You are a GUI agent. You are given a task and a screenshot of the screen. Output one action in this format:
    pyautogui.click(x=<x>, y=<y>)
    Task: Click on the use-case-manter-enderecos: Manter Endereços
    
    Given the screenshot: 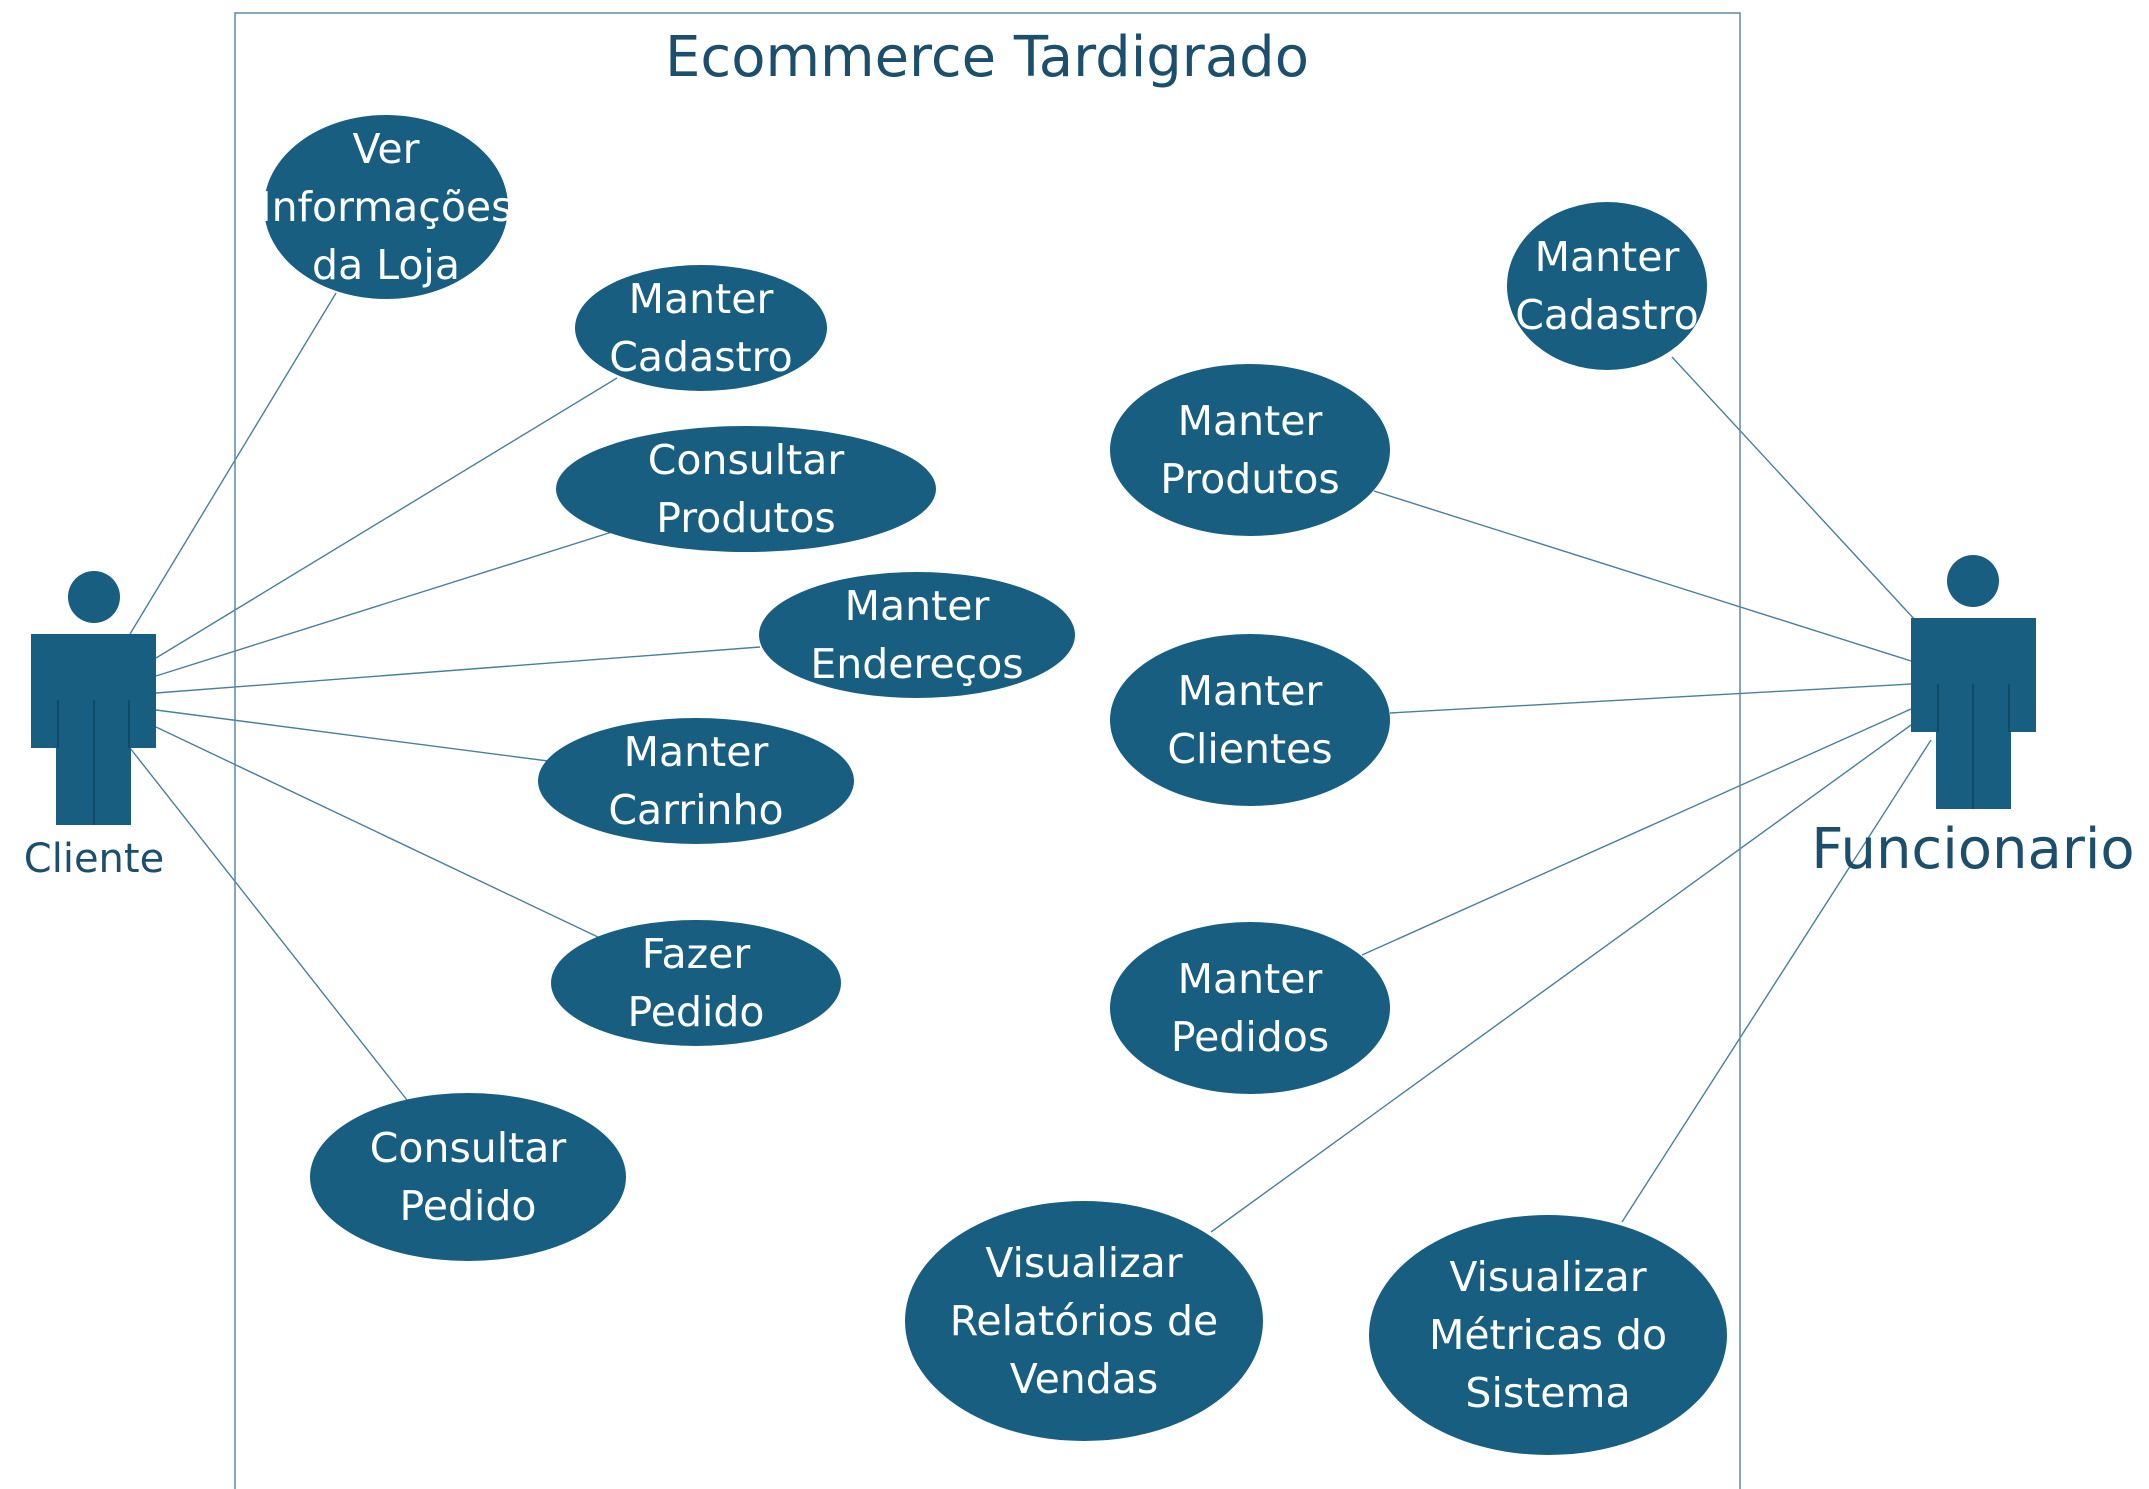 What is the action you would take?
    pyautogui.click(x=917, y=635)
    